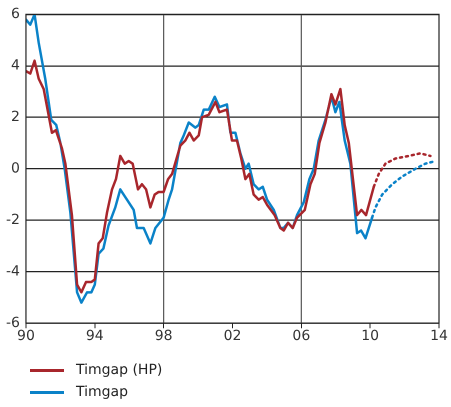 This screenshot has height=407, width=451. What do you see at coordinates (15, 14) in the screenshot?
I see `y-tick-label: 6` at bounding box center [15, 14].